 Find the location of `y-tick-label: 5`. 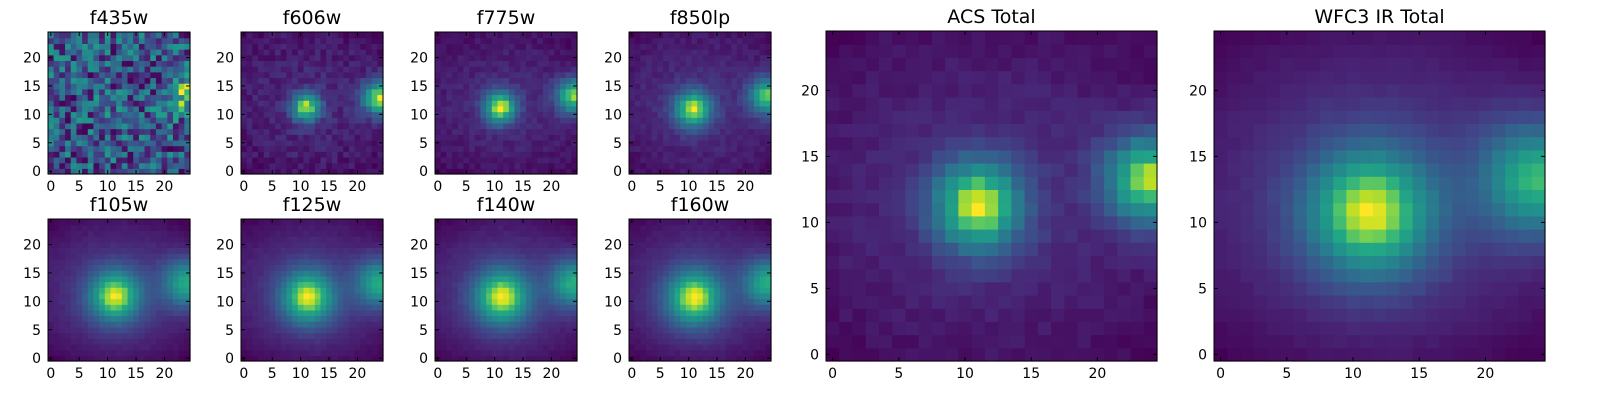

y-tick-label: 5 is located at coordinates (36, 331).